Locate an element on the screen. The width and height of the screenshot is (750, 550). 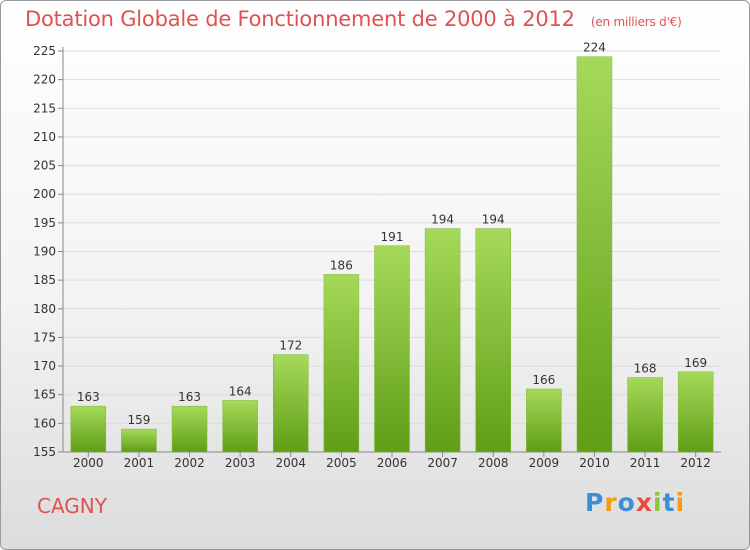
location-label: CAGNY is located at coordinates (72, 506).